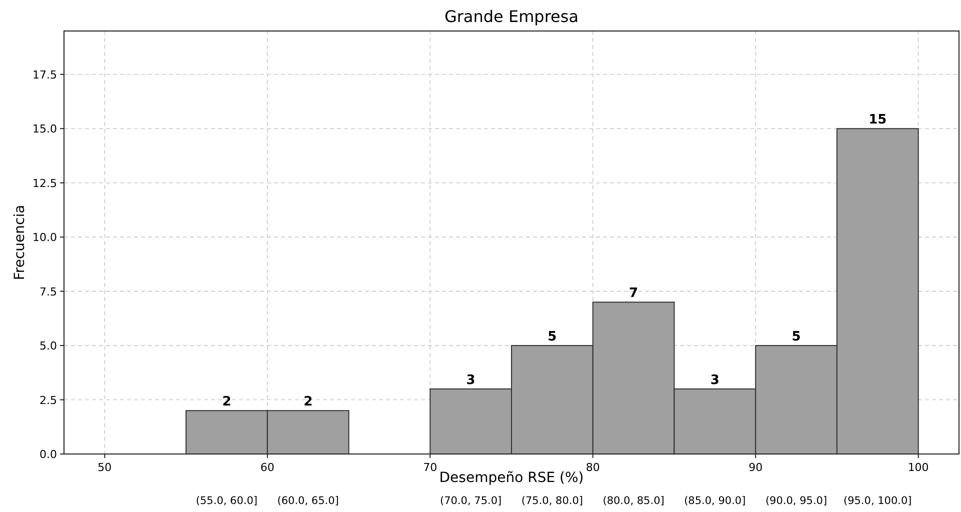  Describe the element at coordinates (48, 400) in the screenshot. I see `y-tick-label: 2.5` at that location.